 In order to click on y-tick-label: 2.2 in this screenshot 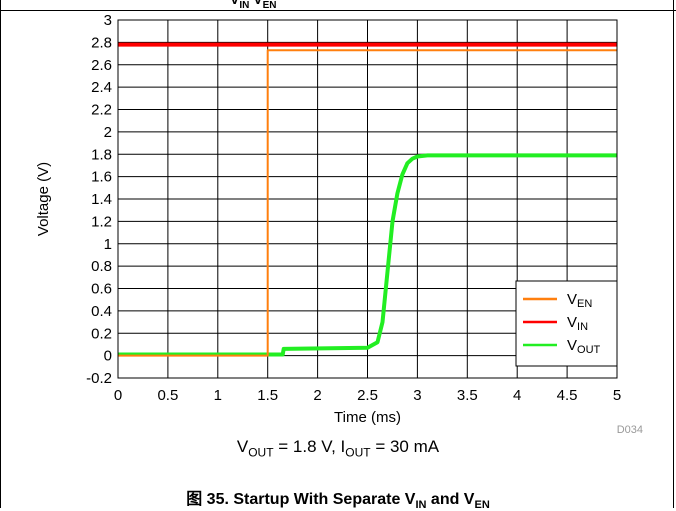, I will do `click(101, 110)`.